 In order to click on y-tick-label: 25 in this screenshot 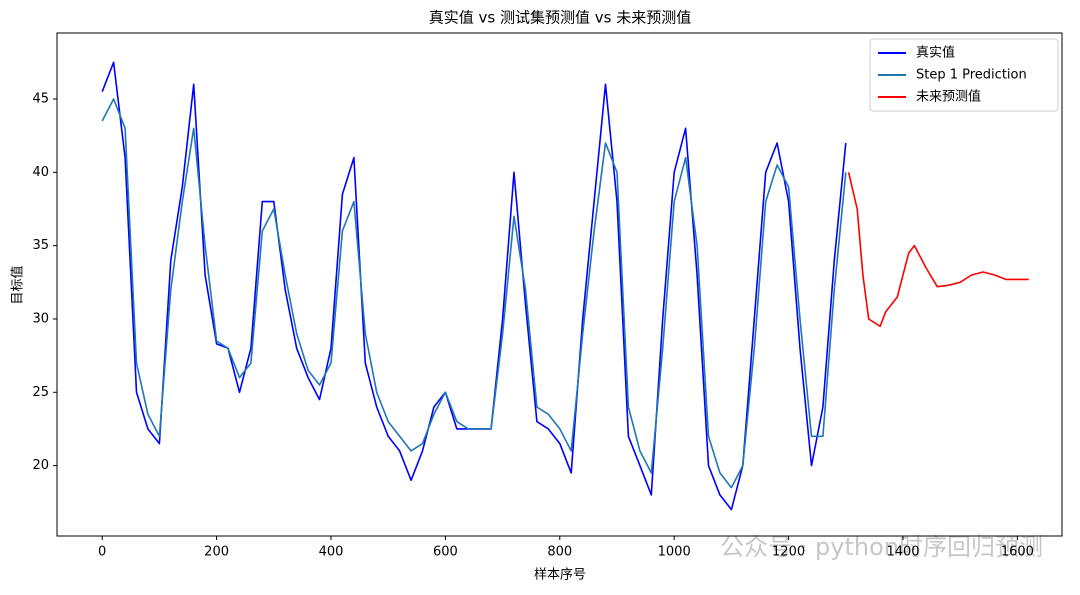, I will do `click(40, 392)`.